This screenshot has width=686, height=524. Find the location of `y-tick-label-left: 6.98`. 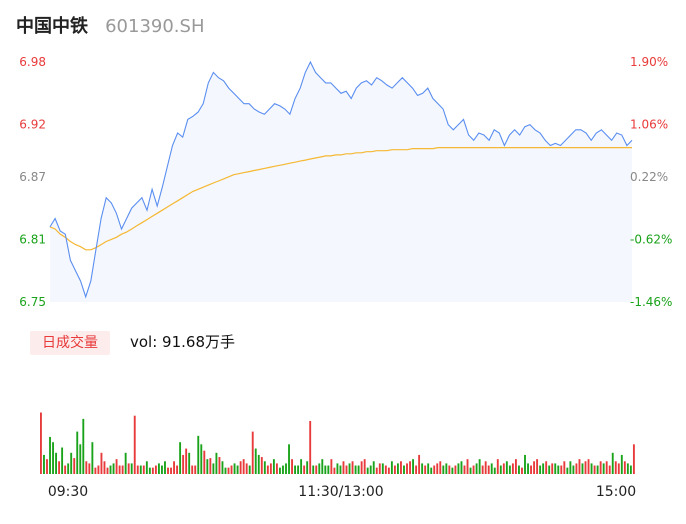

y-tick-label-left: 6.98 is located at coordinates (32, 62).